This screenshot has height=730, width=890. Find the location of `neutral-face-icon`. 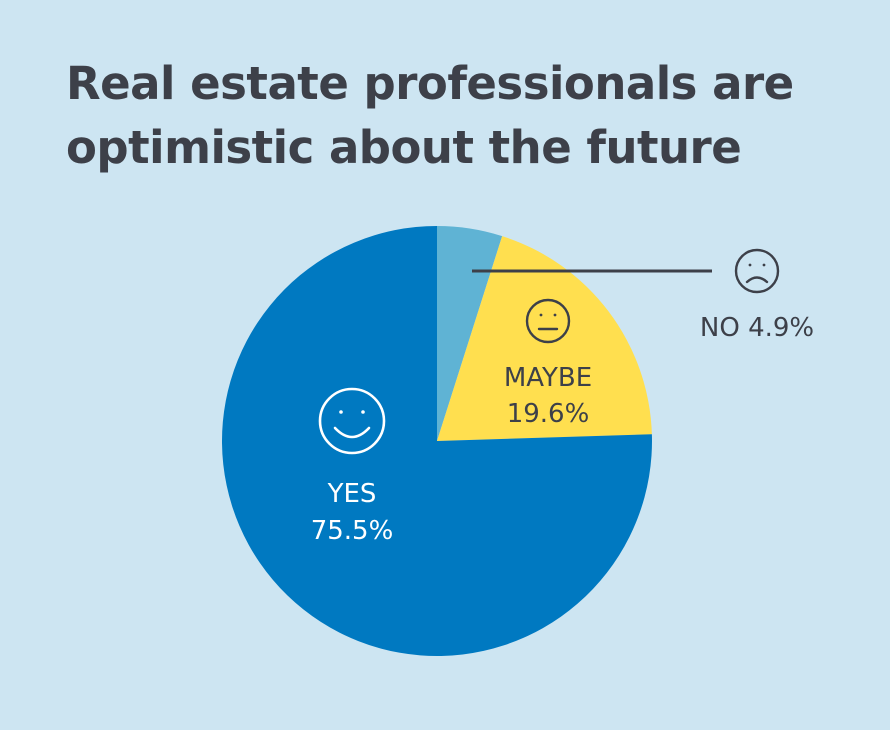

neutral-face-icon is located at coordinates (548, 321).